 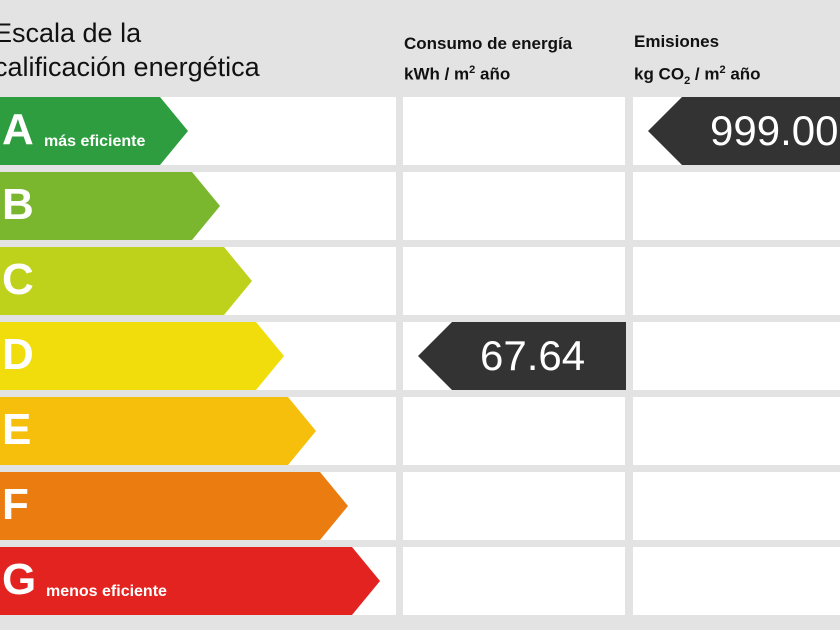 I want to click on emissions-cell-e, so click(x=736, y=431).